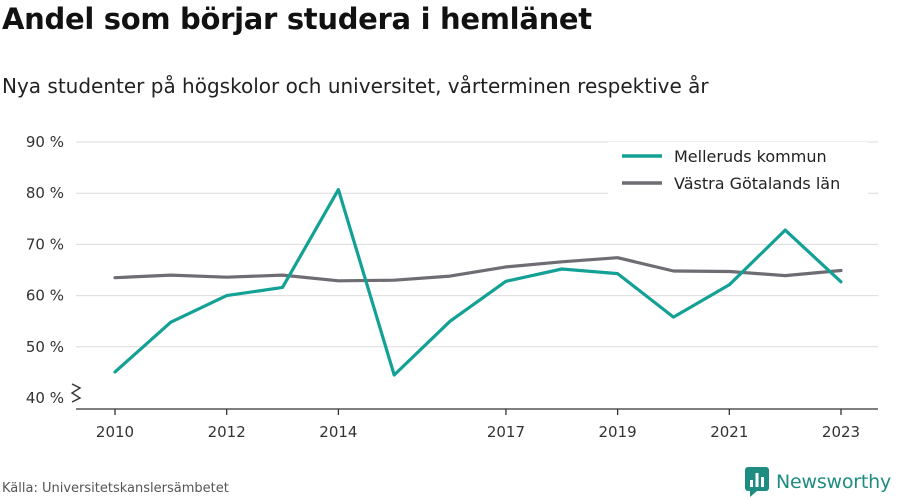  Describe the element at coordinates (115, 488) in the screenshot. I see `source-note: Källa: Universitetskanslersämbetet` at that location.